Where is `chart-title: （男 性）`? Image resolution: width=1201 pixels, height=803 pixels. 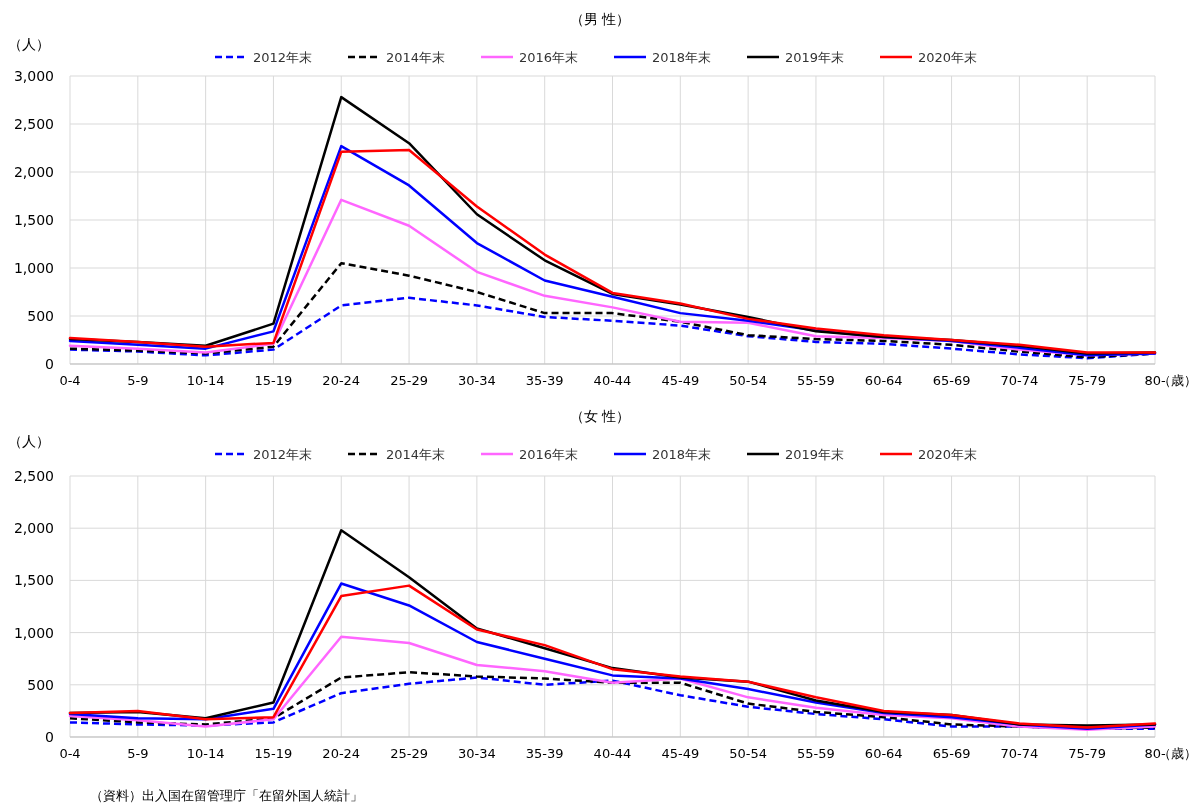 chart-title: （男 性） is located at coordinates (600, 19).